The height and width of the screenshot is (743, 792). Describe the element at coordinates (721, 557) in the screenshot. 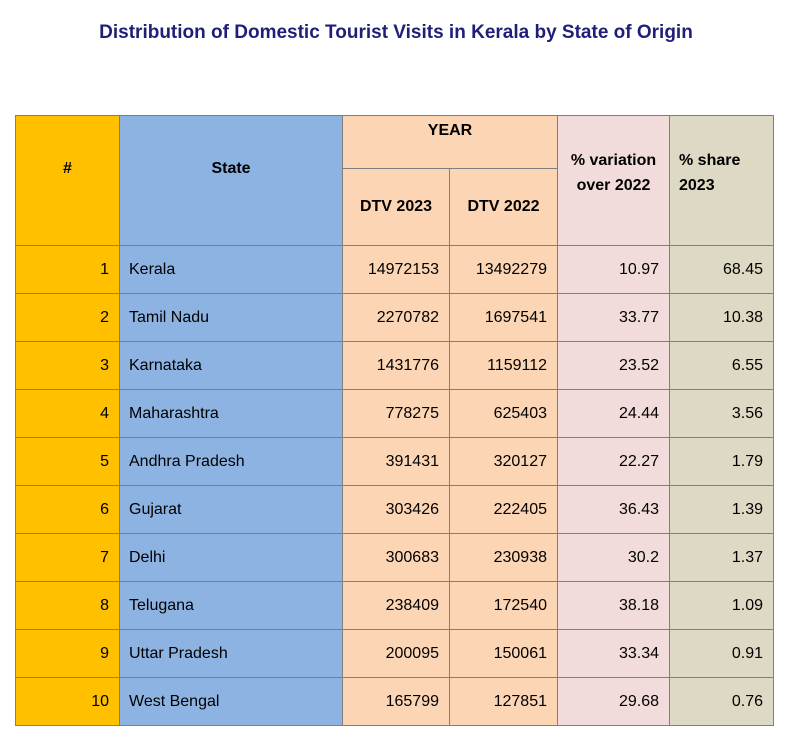

I see `cell-share: 1.37` at that location.